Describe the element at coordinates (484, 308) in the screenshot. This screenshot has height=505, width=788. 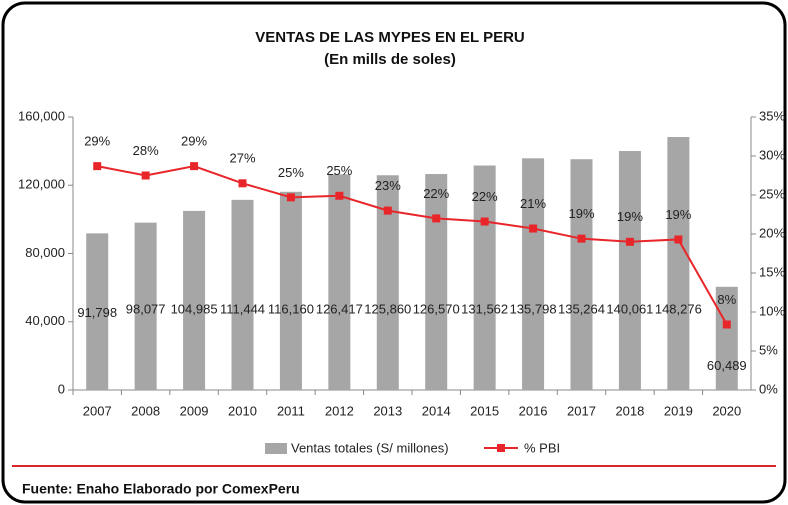
I see `bar-value-label: 131,562` at that location.